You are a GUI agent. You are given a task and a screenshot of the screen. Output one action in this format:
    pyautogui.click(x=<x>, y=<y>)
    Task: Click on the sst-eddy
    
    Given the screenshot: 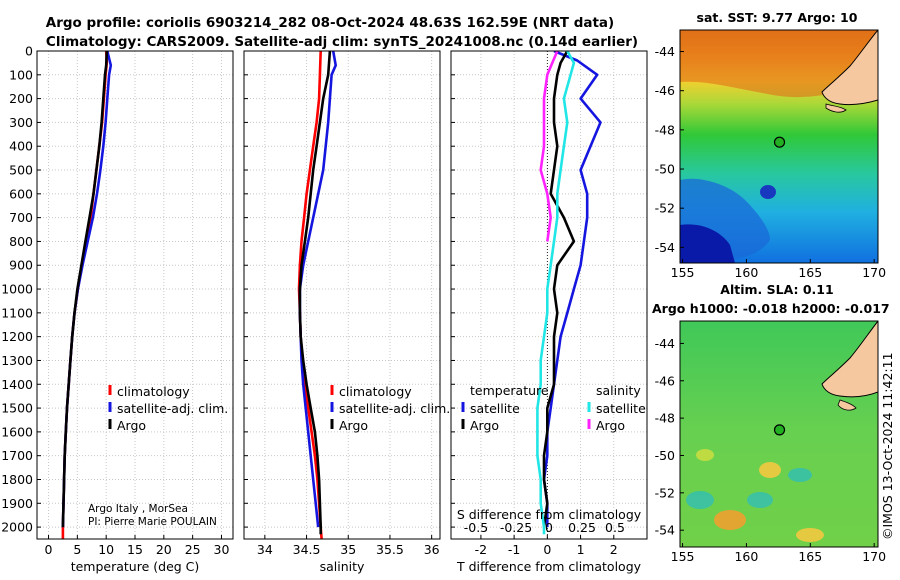 What is the action you would take?
    pyautogui.click(x=768, y=192)
    